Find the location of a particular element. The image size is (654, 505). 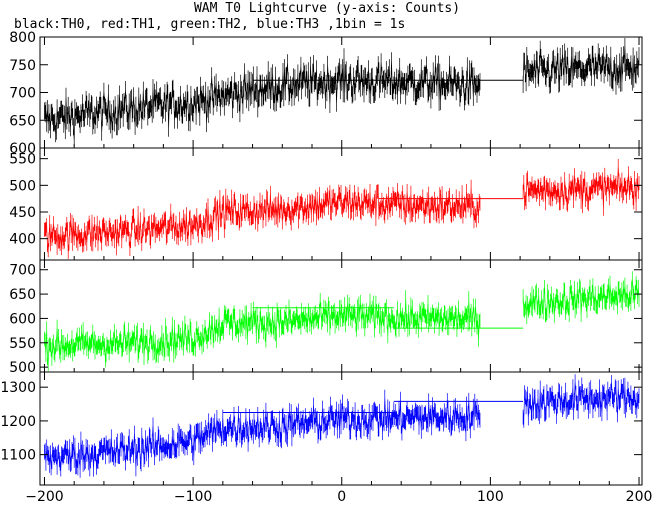

ytick-label-th3-1300: 1300 is located at coordinates (18, 388).